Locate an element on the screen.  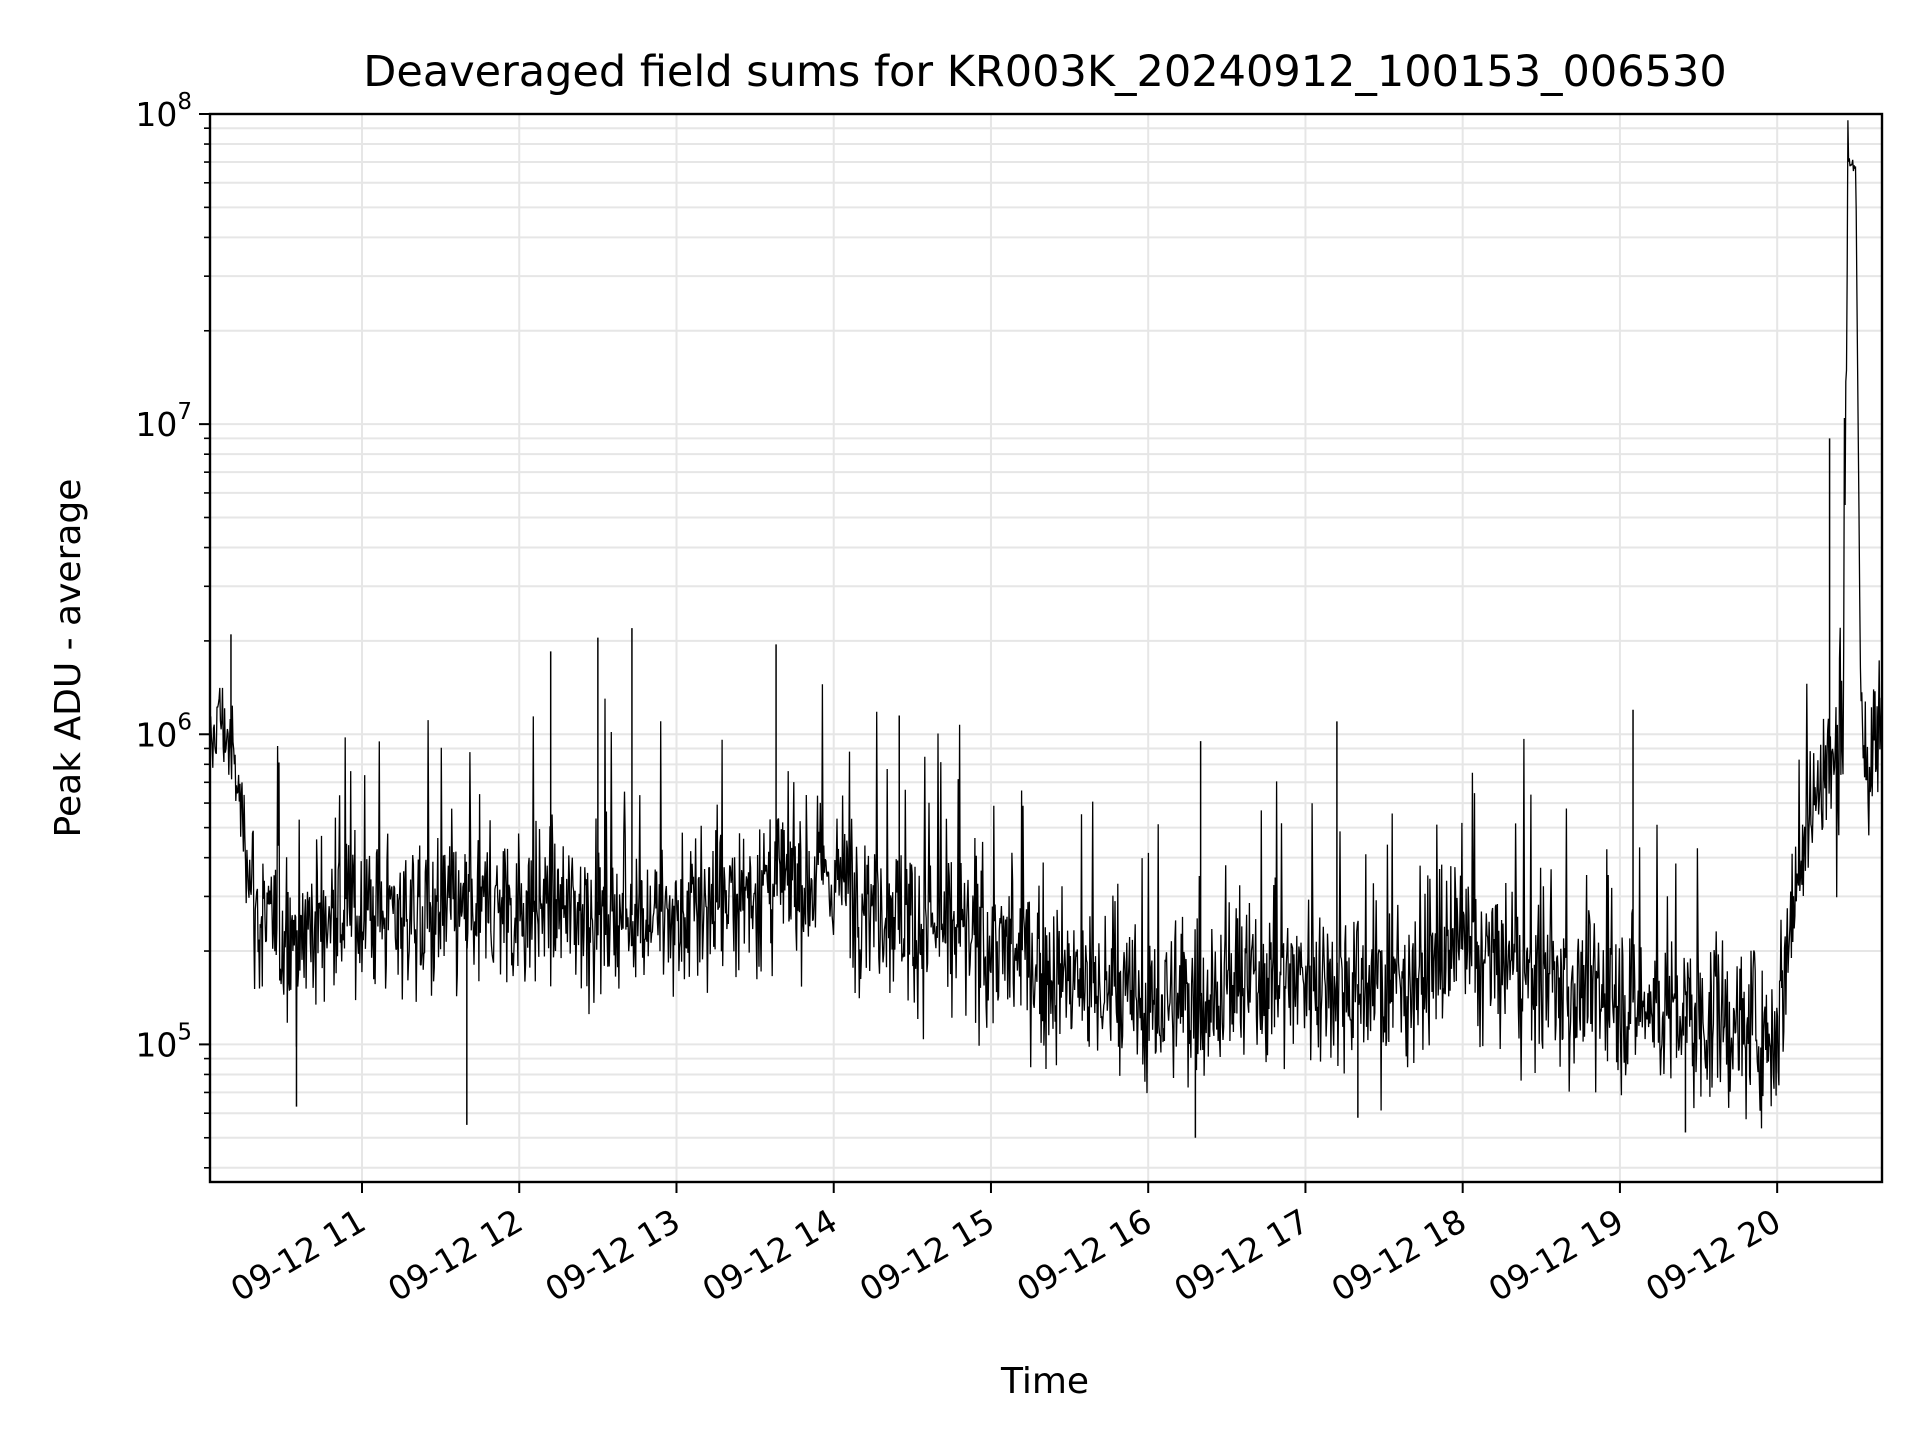
x-tick-label: 09-12 11 is located at coordinates (298, 1255).